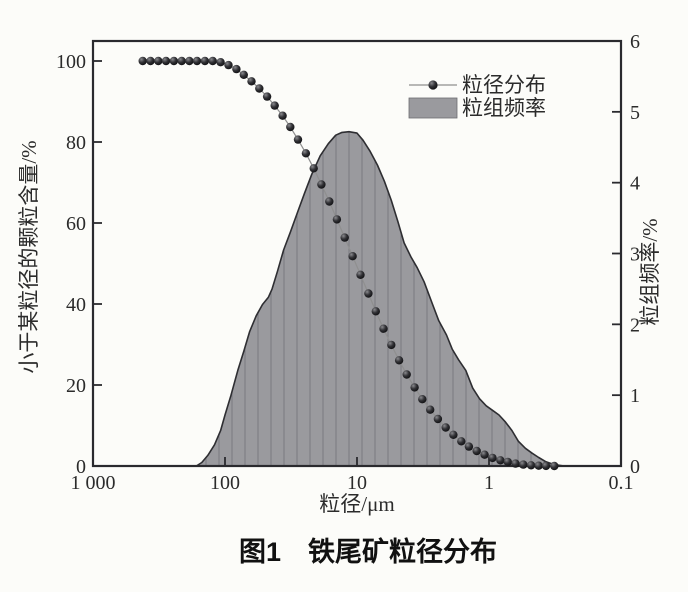 This screenshot has width=688, height=592. What do you see at coordinates (489, 483) in the screenshot?
I see `x-tick-label: 1` at bounding box center [489, 483].